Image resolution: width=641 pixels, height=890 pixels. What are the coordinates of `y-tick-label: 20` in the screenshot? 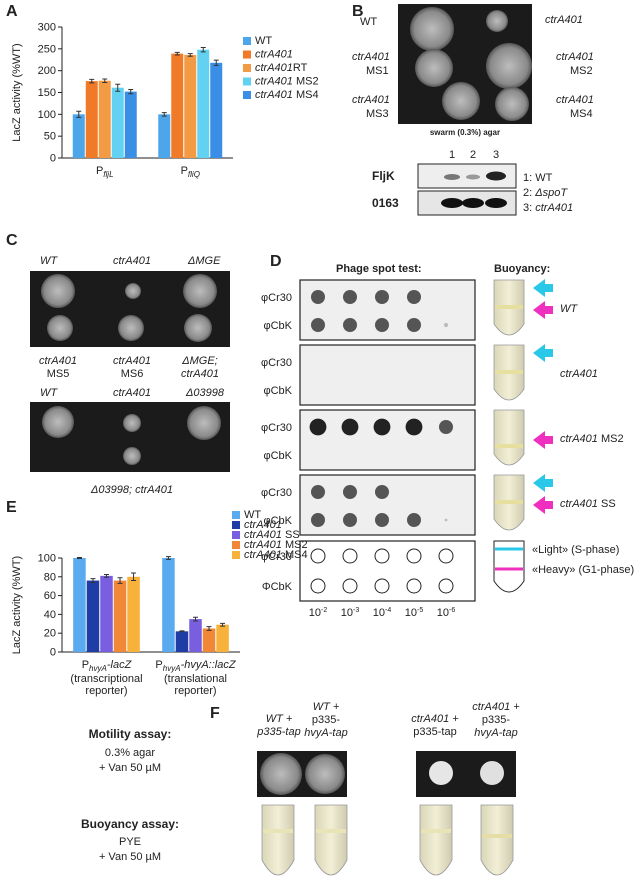 It's located at (50, 634).